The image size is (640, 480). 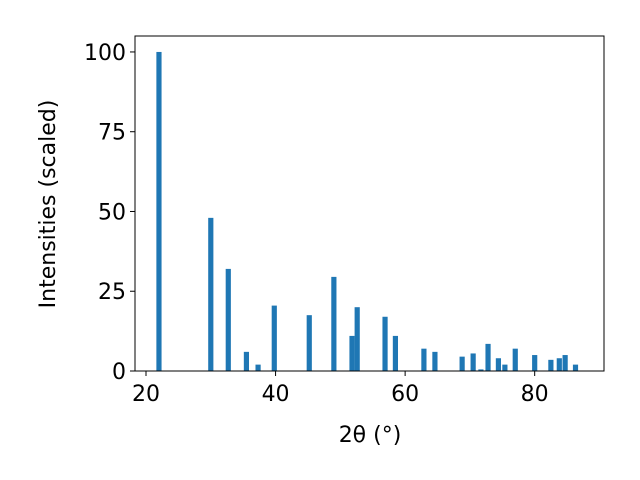 I want to click on y-tick-label: 75, so click(x=112, y=133).